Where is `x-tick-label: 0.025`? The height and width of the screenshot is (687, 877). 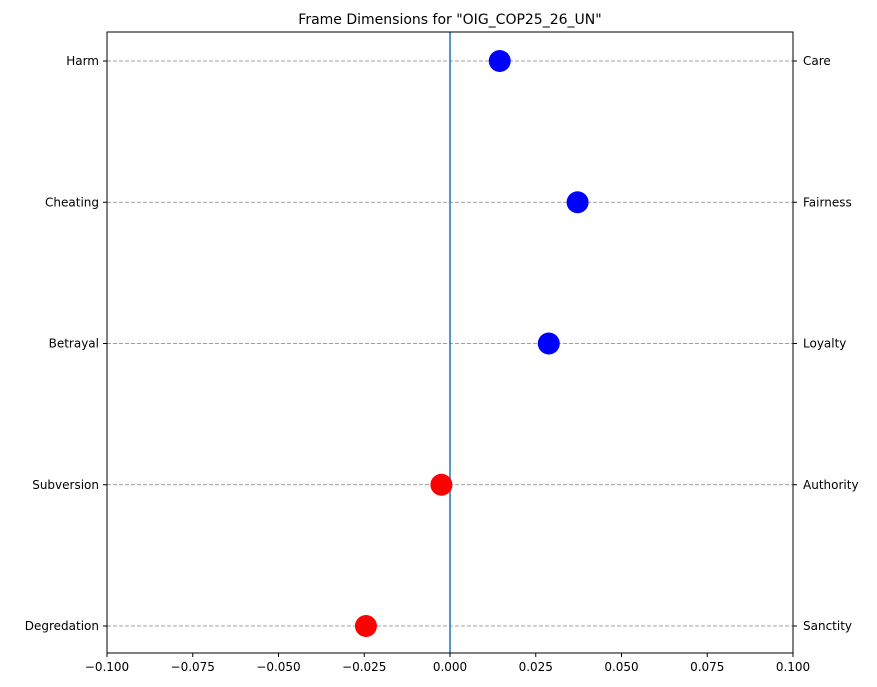 x-tick-label: 0.025 is located at coordinates (536, 667).